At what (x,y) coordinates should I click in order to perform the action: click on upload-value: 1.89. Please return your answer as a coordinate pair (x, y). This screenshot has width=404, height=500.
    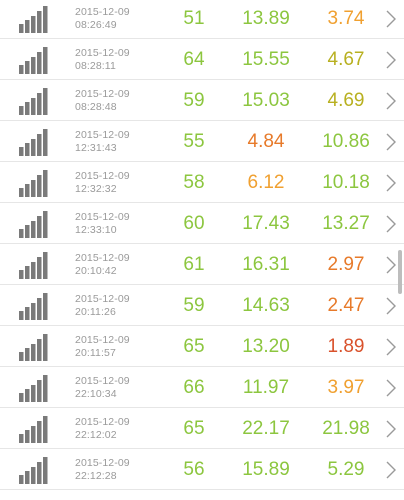
    Looking at the image, I should click on (346, 346).